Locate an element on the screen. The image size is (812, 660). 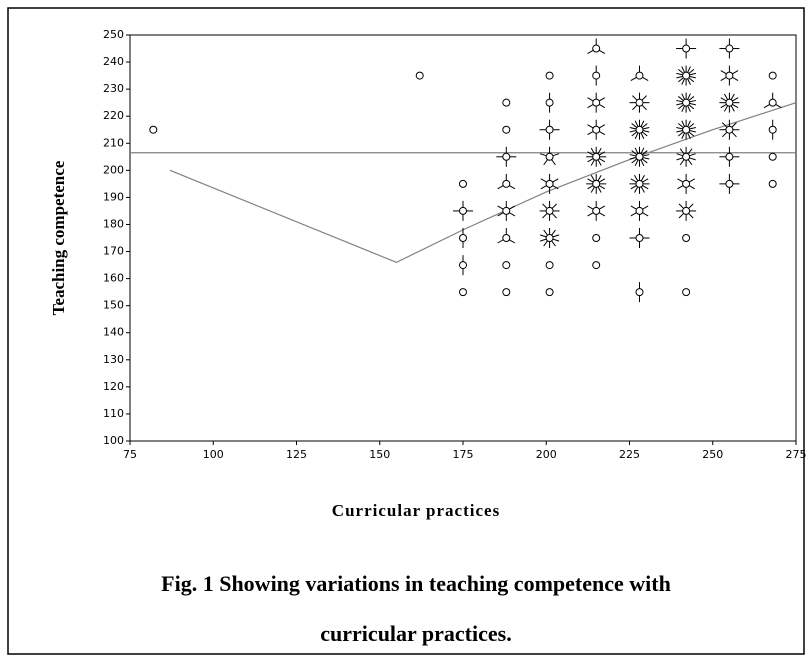
y-tick-label: 160 is located at coordinates (113, 278).